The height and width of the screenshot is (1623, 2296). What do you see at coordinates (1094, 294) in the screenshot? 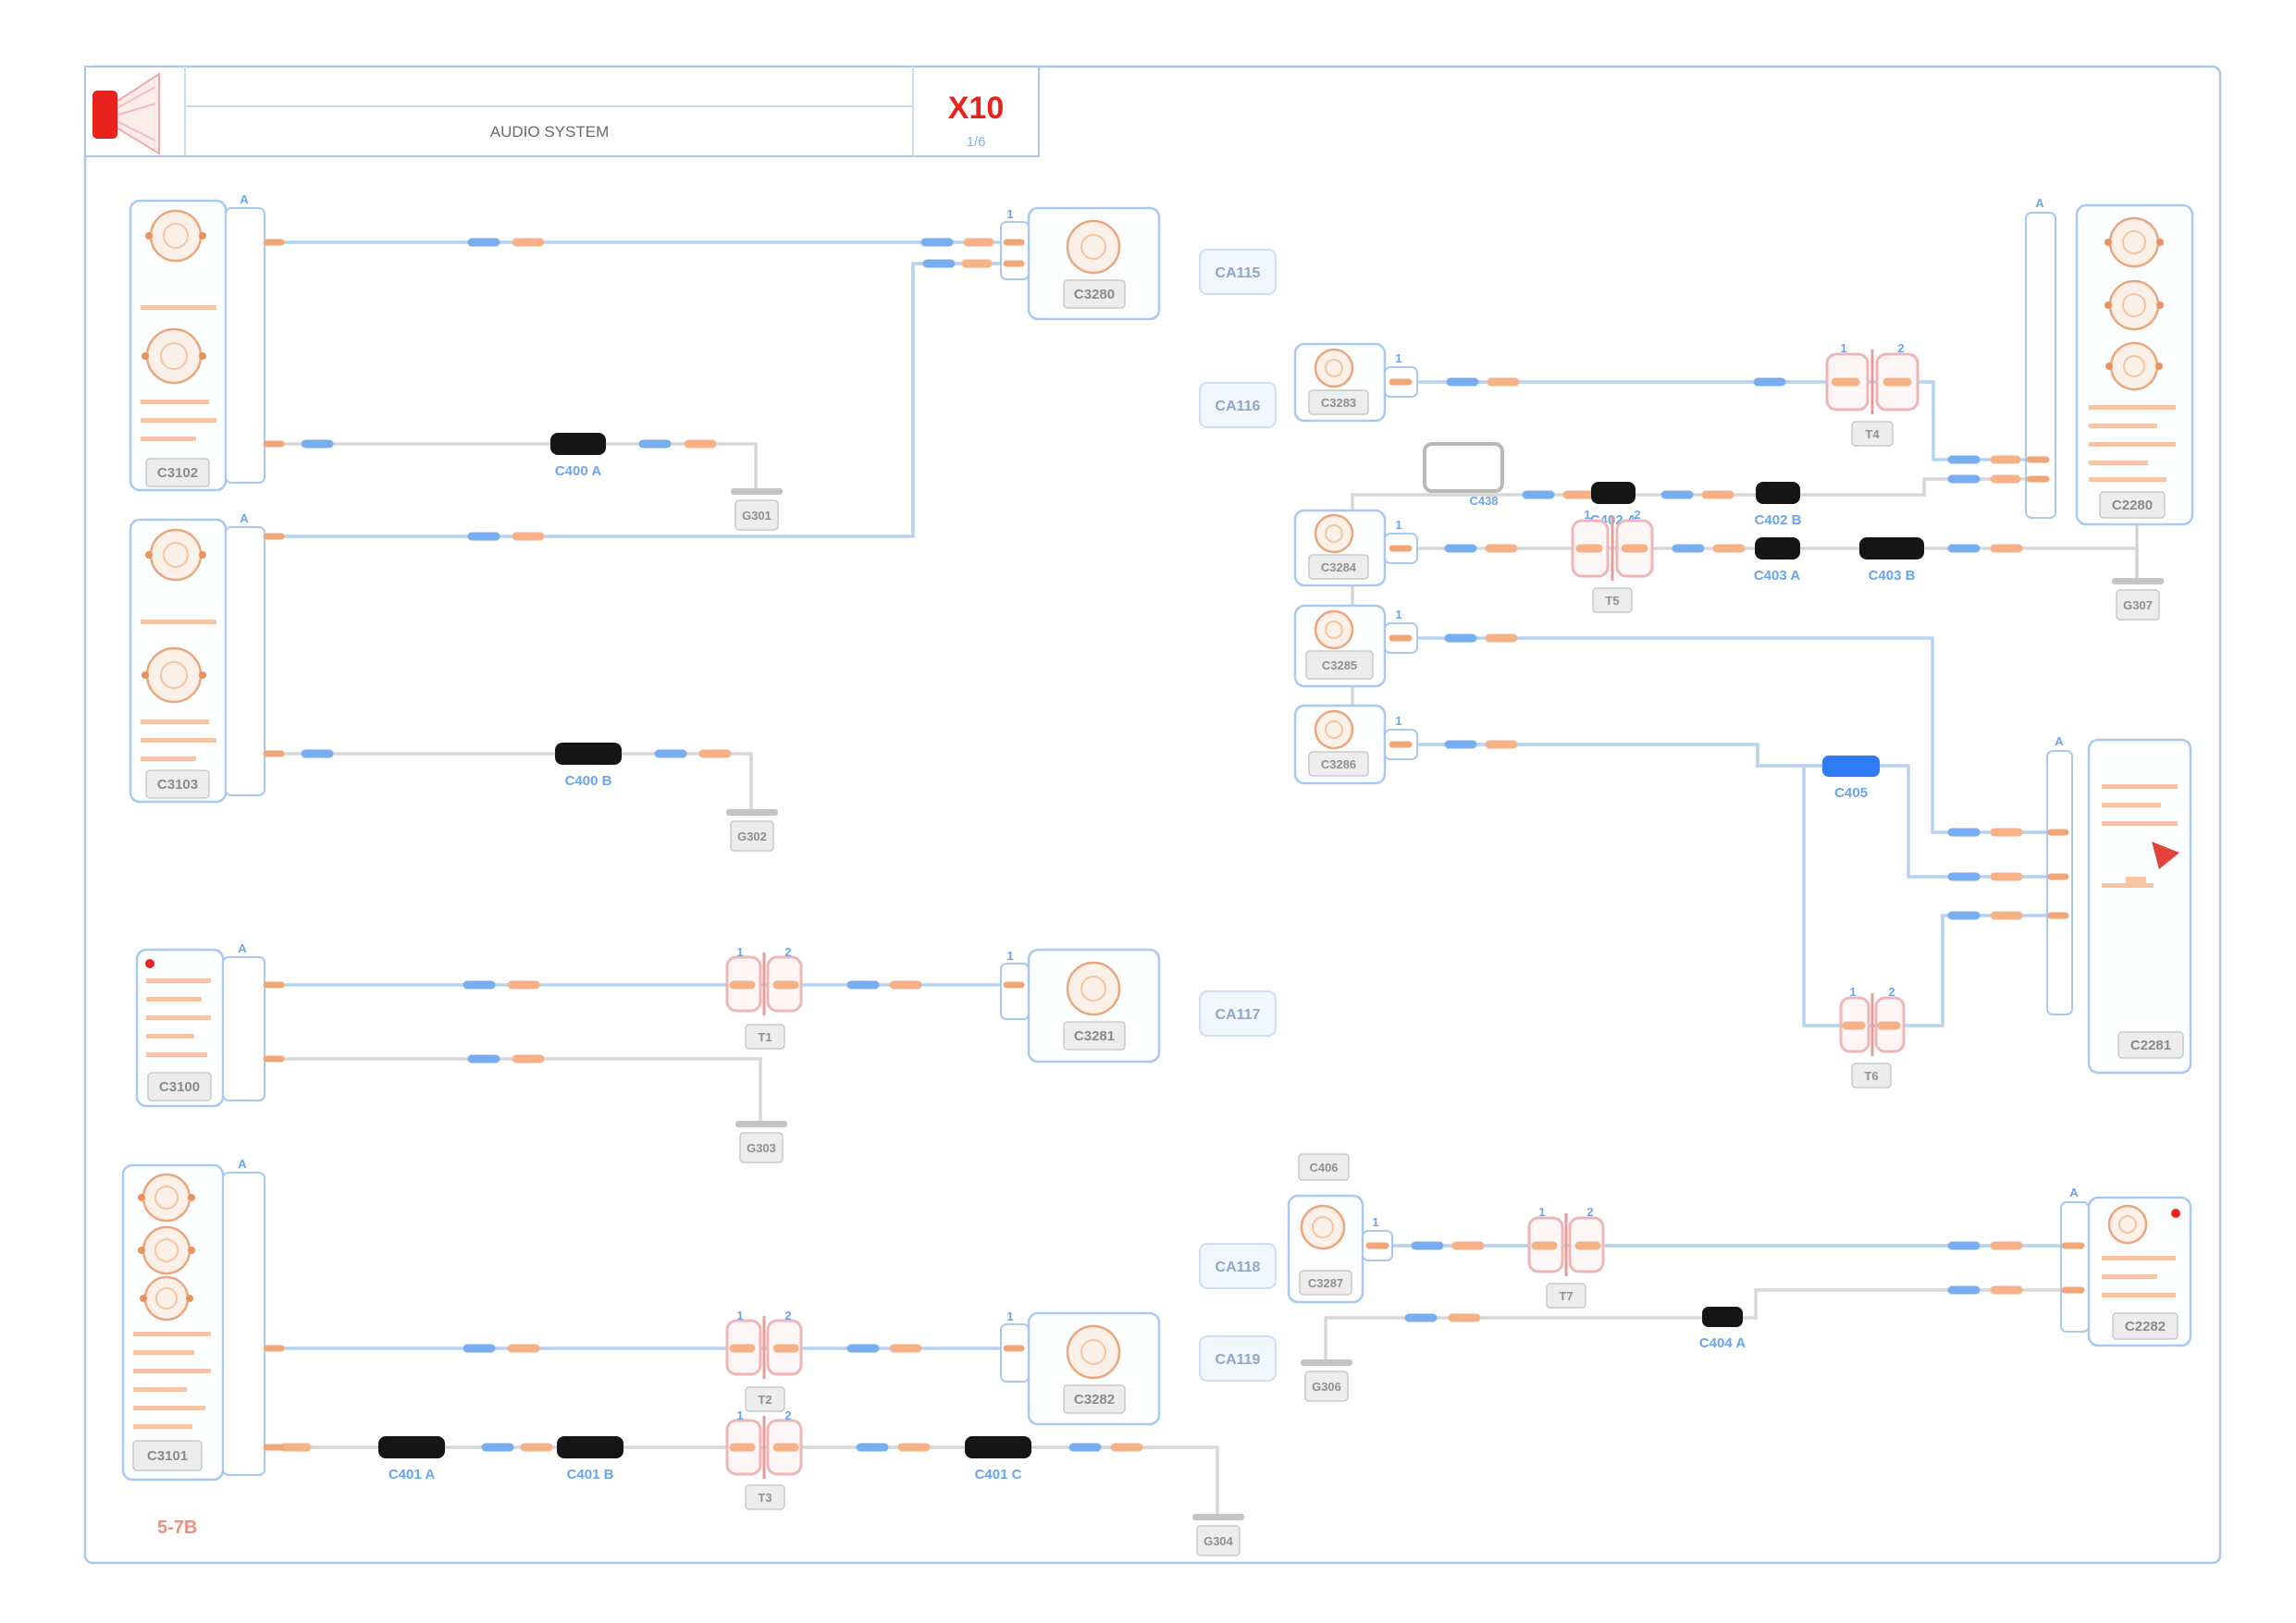
I see `component-label: C3280` at bounding box center [1094, 294].